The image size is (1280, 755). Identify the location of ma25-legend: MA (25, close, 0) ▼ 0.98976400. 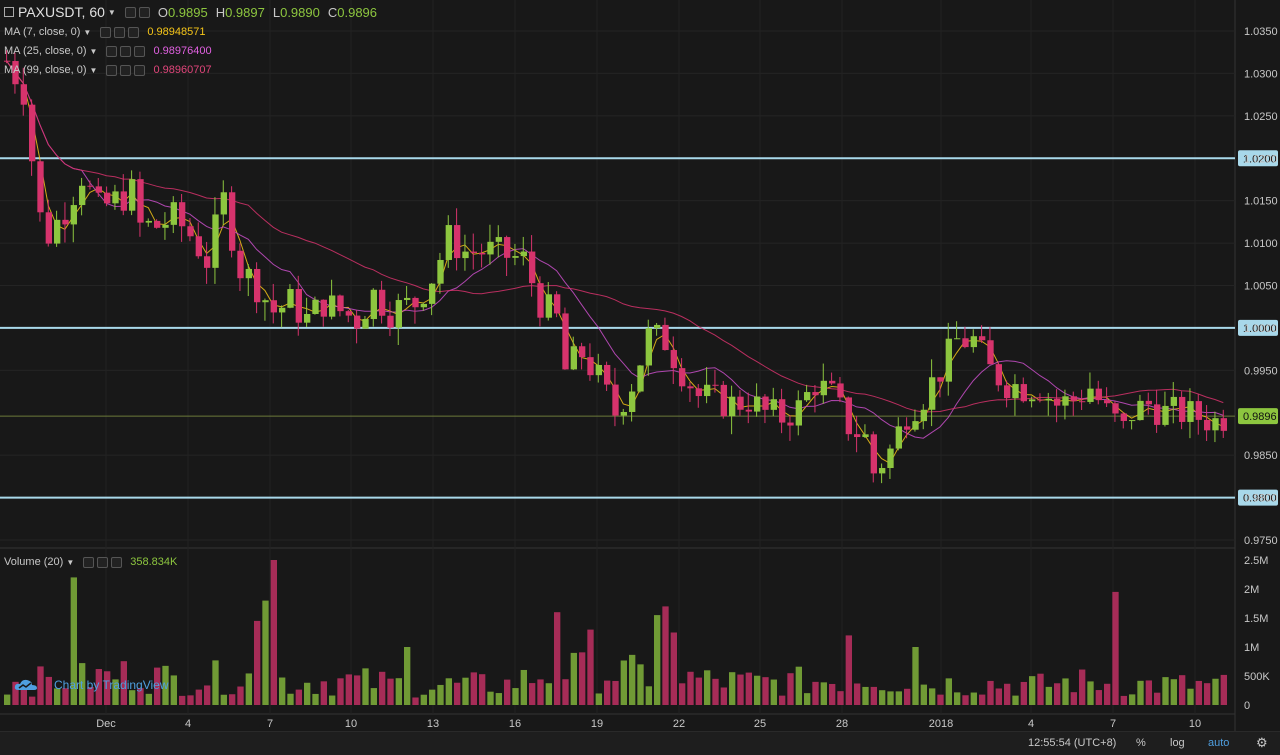
(108, 51).